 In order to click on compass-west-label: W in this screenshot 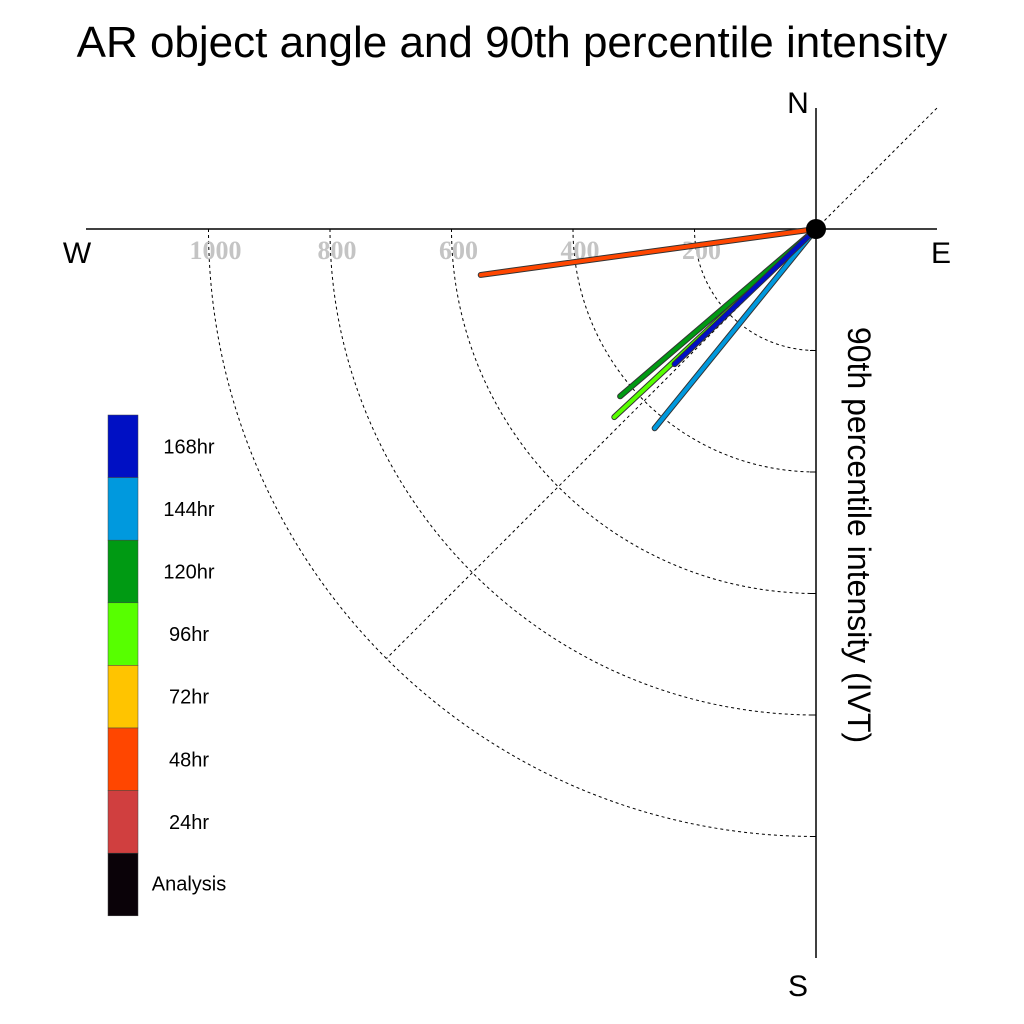, I will do `click(77, 253)`.